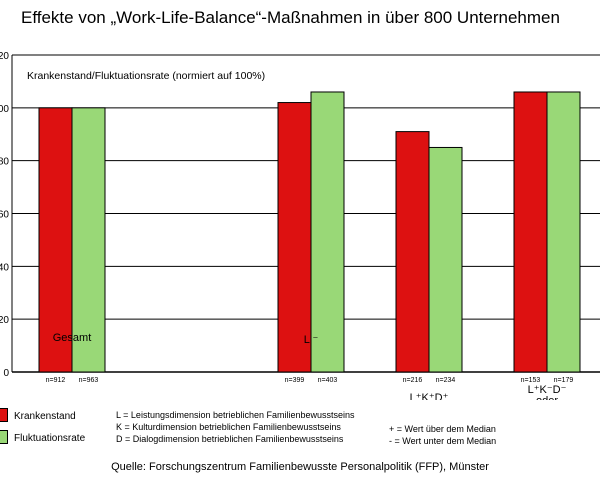  What do you see at coordinates (45, 416) in the screenshot?
I see `legend-label-krankenstand: Krankenstand` at bounding box center [45, 416].